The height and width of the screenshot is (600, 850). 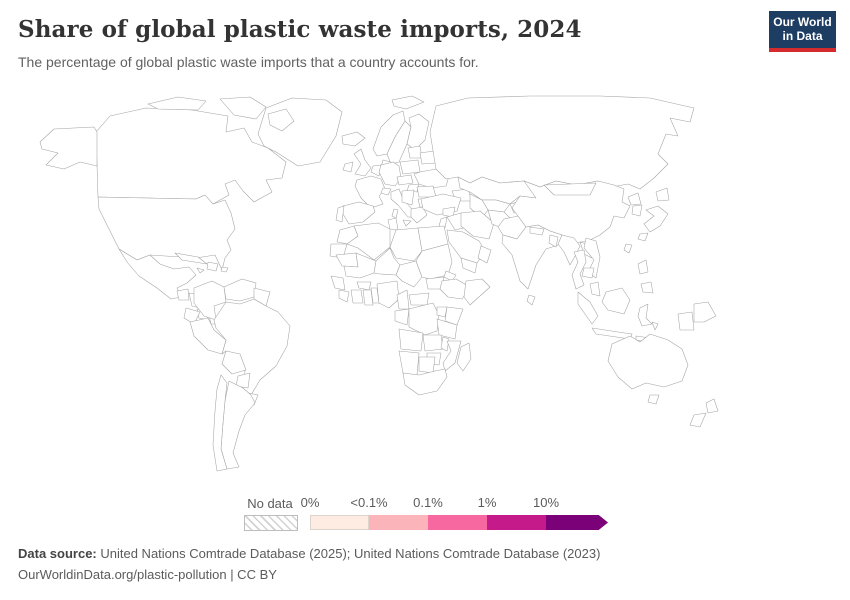 What do you see at coordinates (616, 301) in the screenshot?
I see `country-indonesia-borneo` at bounding box center [616, 301].